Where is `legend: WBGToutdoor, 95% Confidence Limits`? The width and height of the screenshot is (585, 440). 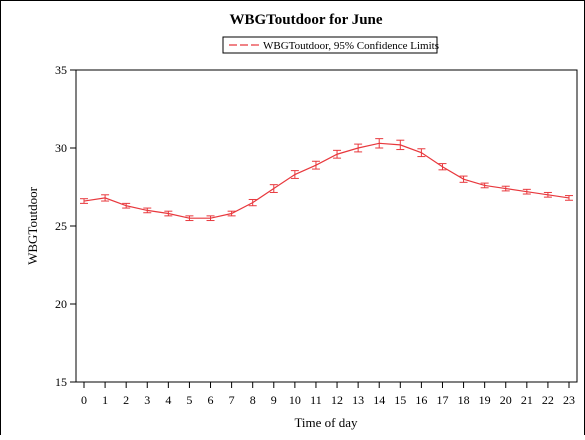
legend: WBGToutdoor, 95% Confidence Limits is located at coordinates (330, 45).